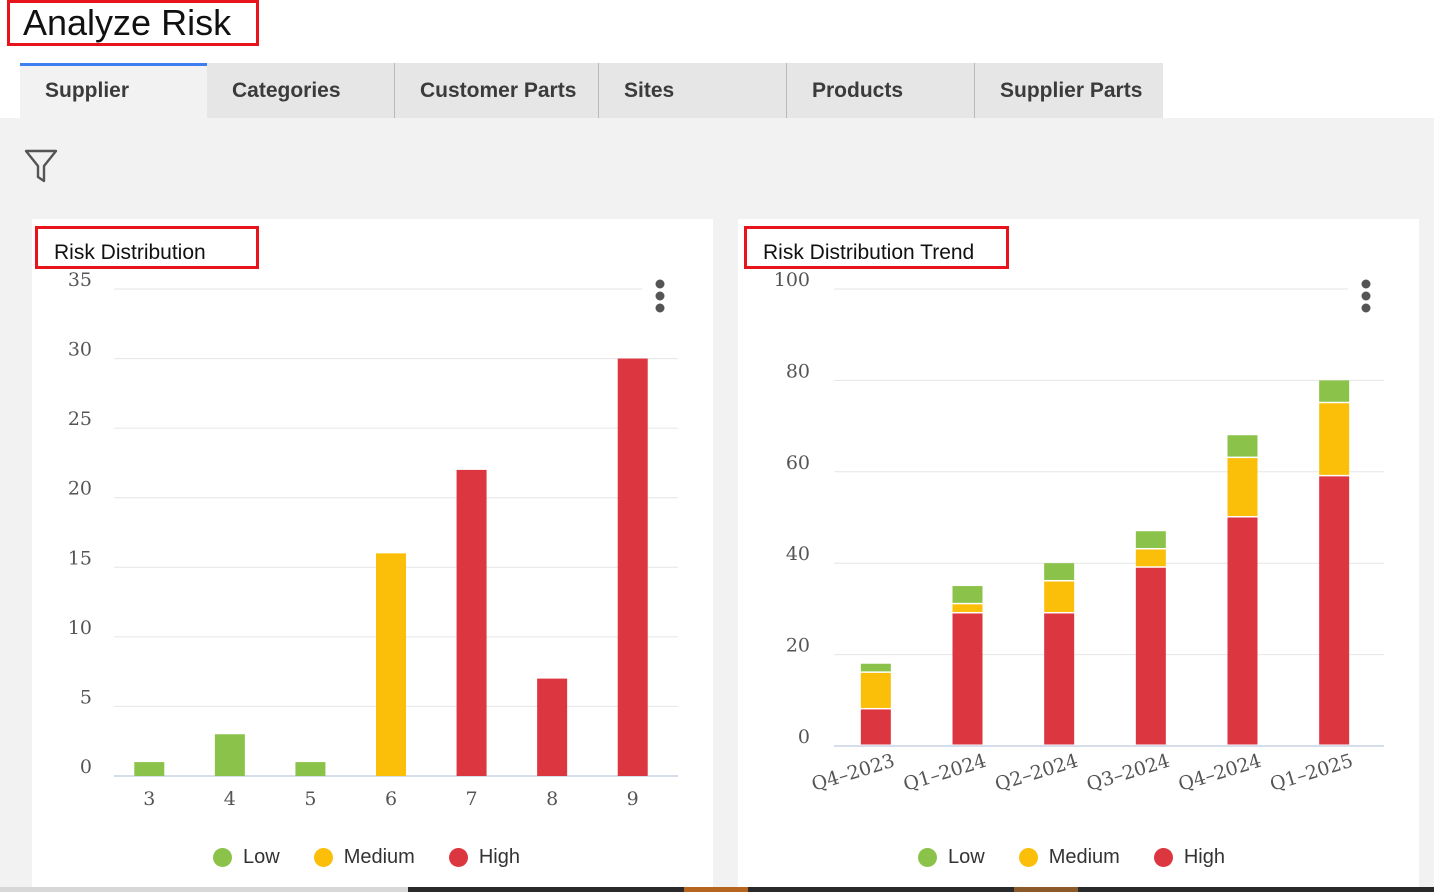 The image size is (1434, 892). I want to click on risk-distribution-trend-legend: Low Medium High, so click(1088, 857).